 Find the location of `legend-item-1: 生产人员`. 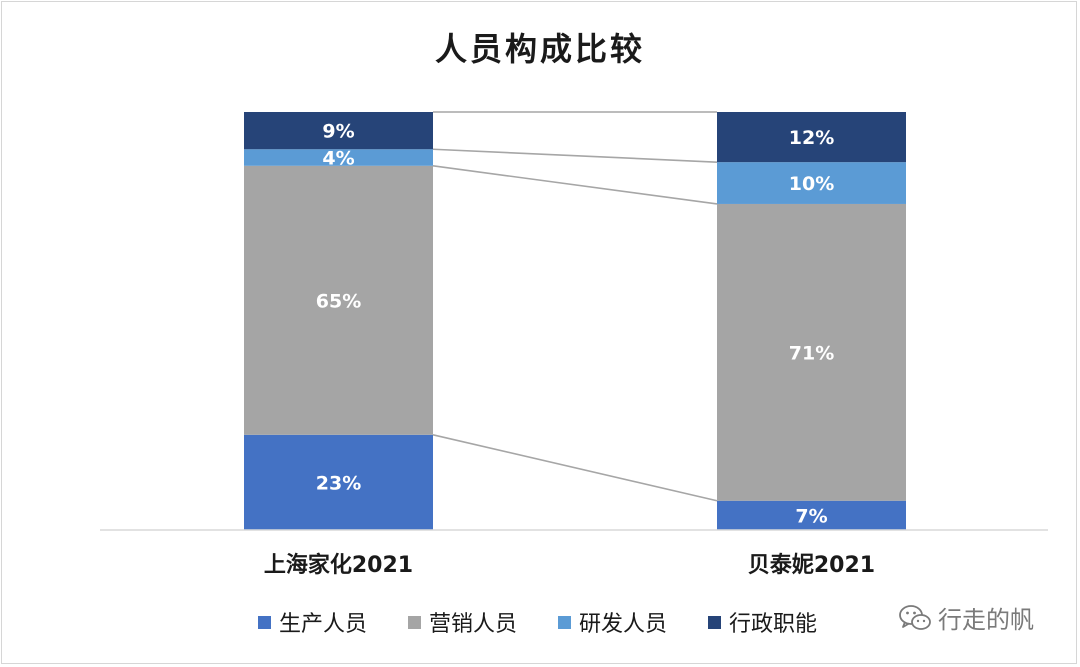

legend-item-1: 生产人员 is located at coordinates (312, 622).